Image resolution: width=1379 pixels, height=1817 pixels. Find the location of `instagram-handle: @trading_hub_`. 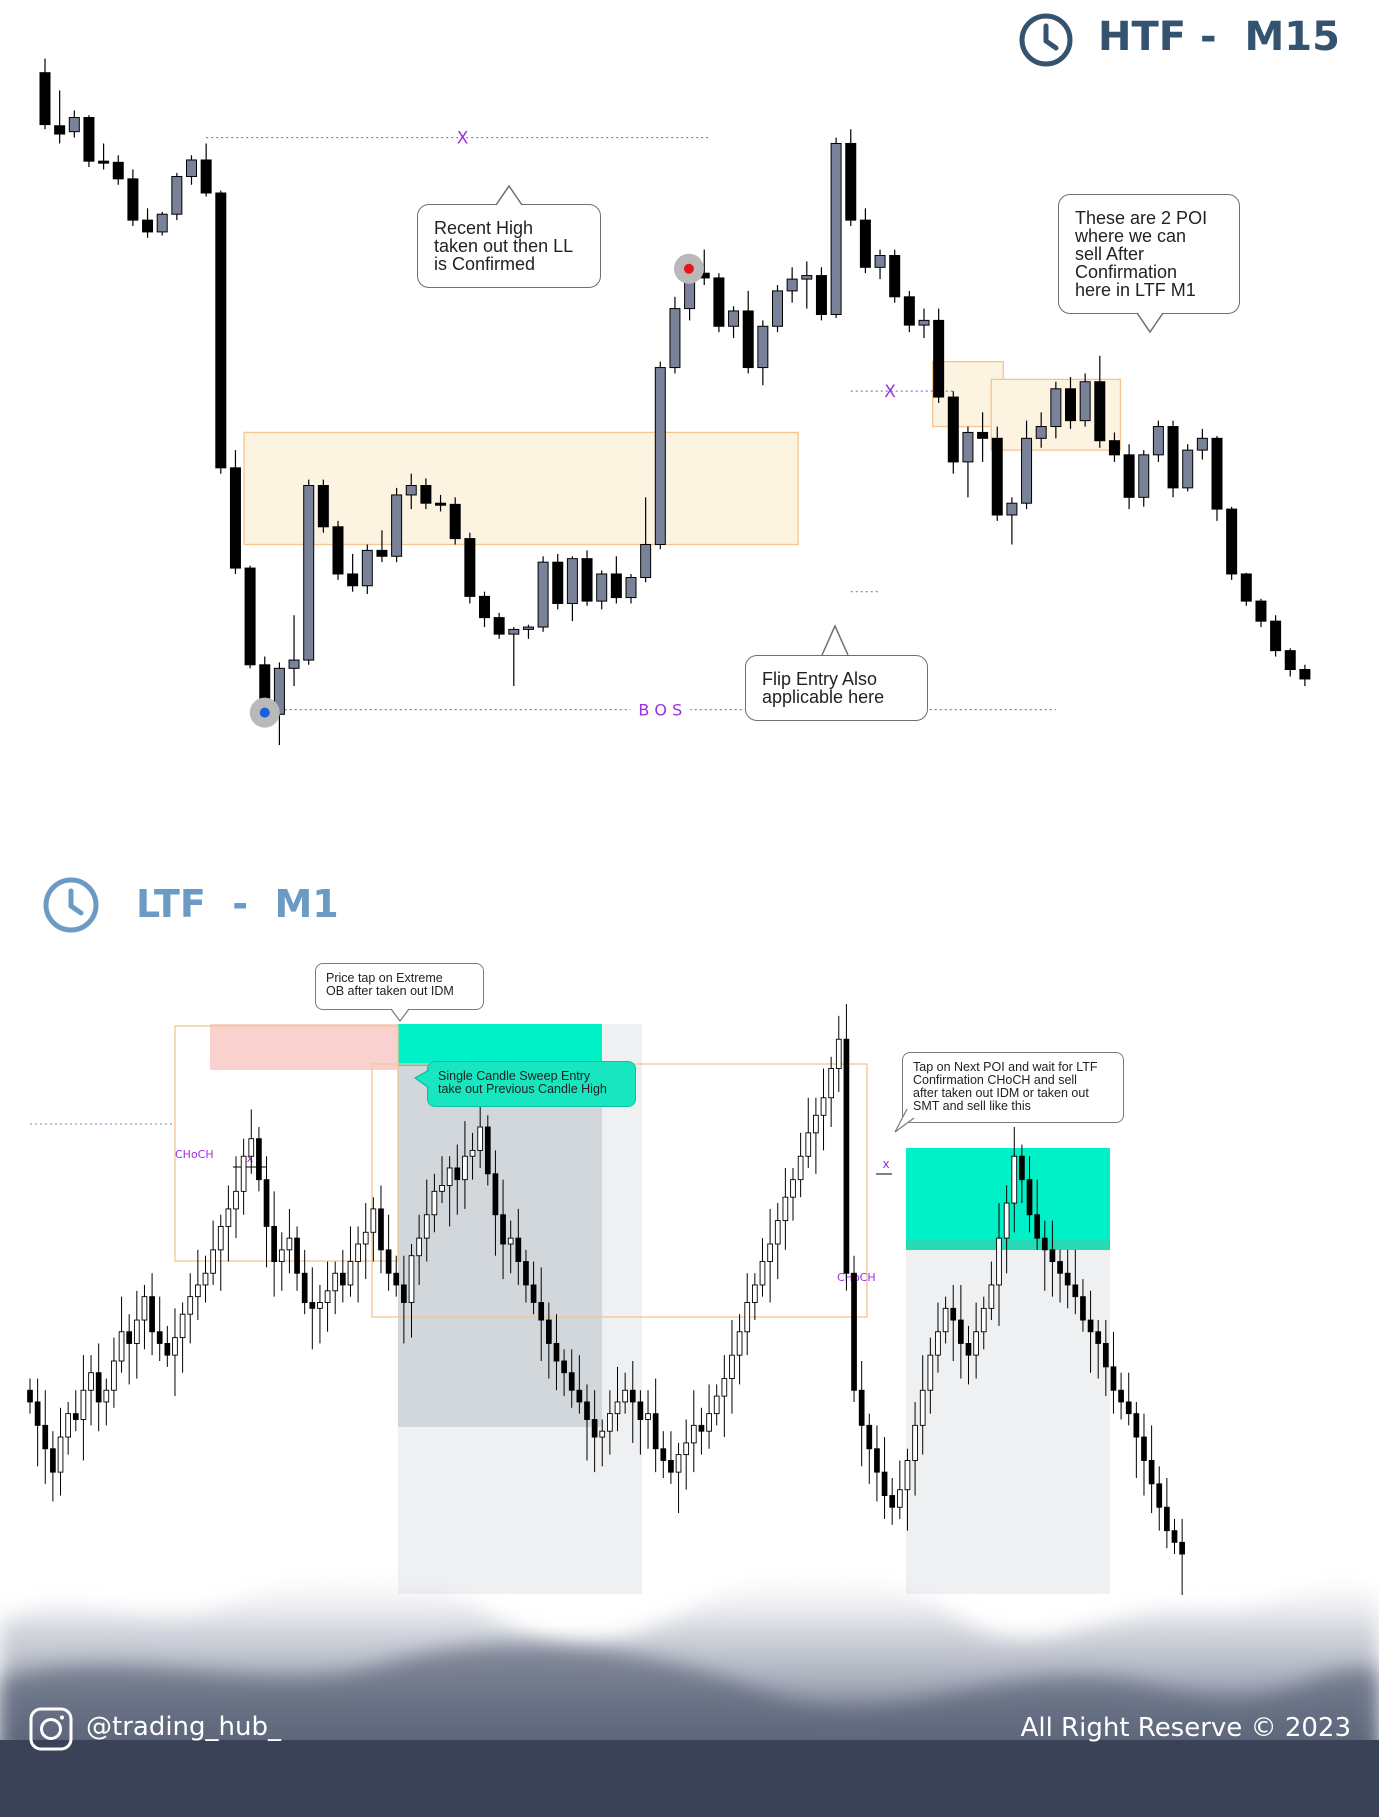

instagram-handle: @trading_hub_ is located at coordinates (188, 1731).